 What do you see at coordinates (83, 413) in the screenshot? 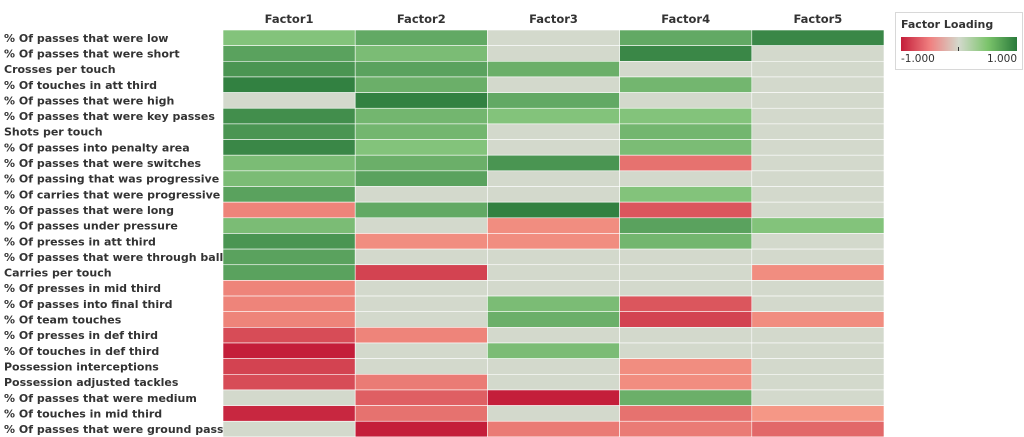
I see `row-label: % Of touches in mid third` at bounding box center [83, 413].